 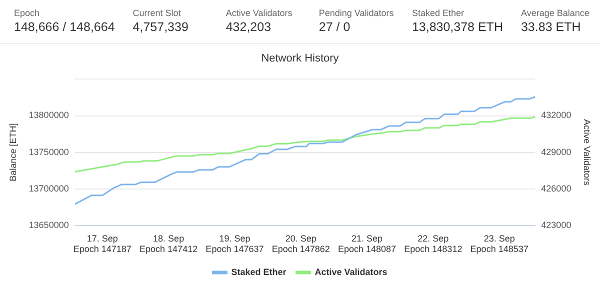 I want to click on legend-label: Staked Ether, so click(x=259, y=271).